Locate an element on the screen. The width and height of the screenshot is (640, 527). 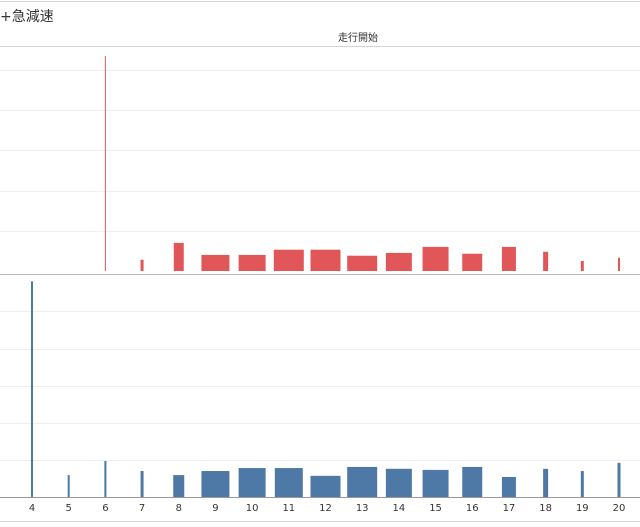
x-tick-label: 18 is located at coordinates (545, 508).